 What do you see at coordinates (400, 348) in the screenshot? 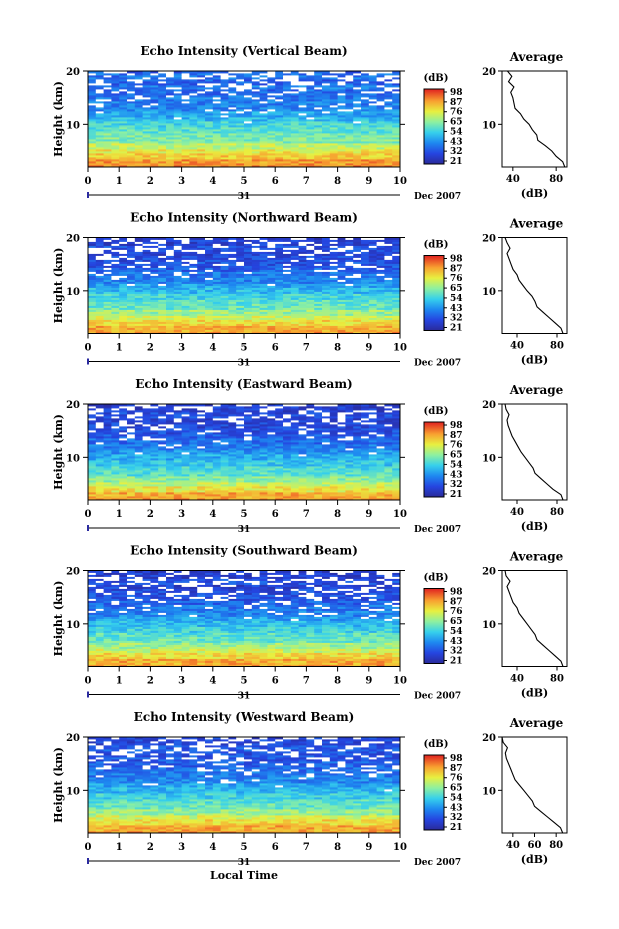
I see `x-tick-label: 10` at bounding box center [400, 348].